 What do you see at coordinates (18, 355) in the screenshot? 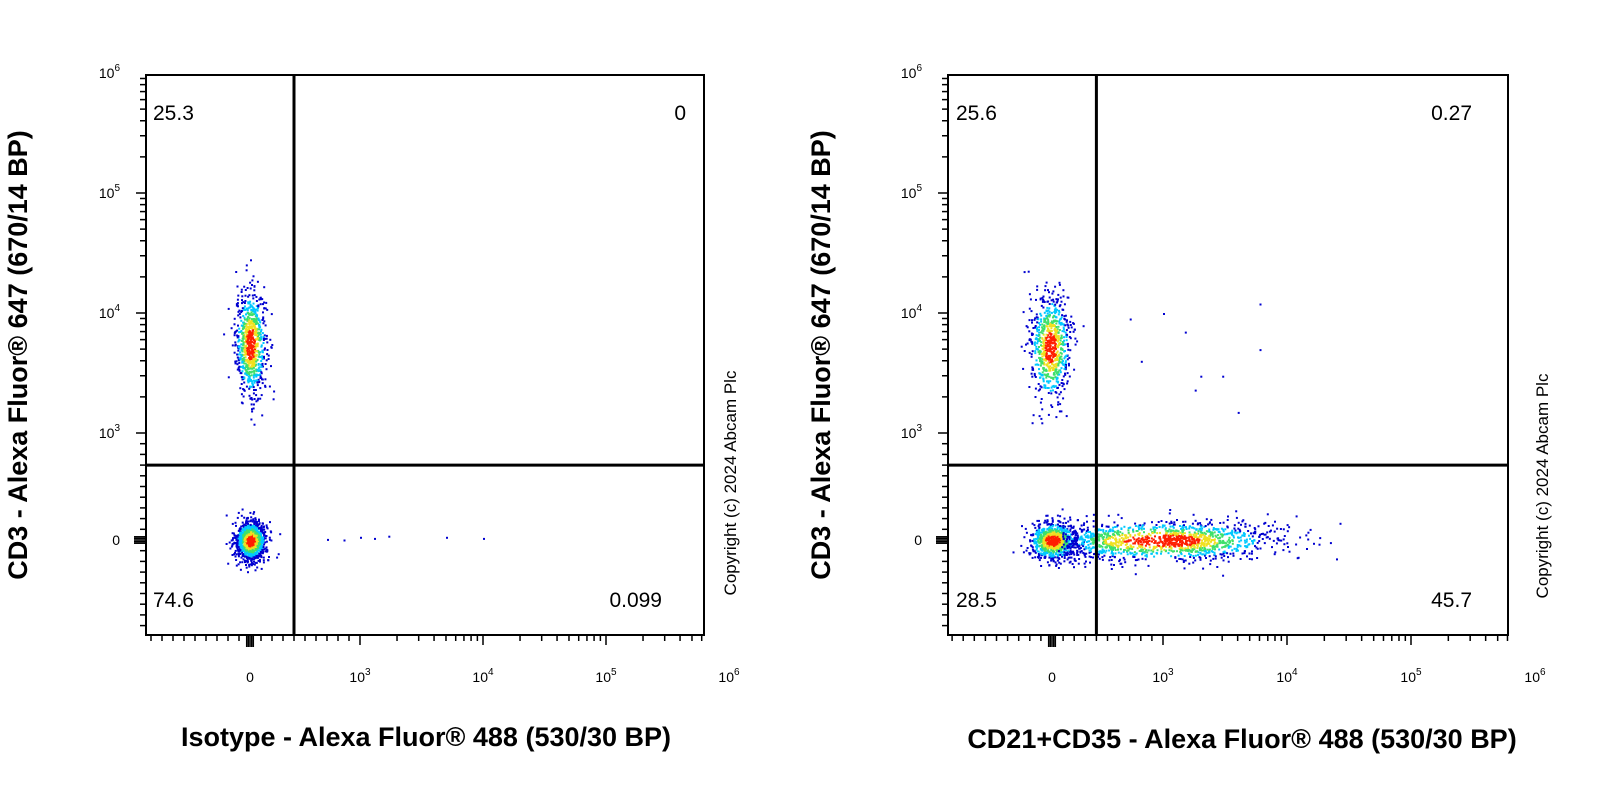
I see `y-axis-title: CD3 - Alexa Fluor® 647 (670/14 BP)` at bounding box center [18, 355].